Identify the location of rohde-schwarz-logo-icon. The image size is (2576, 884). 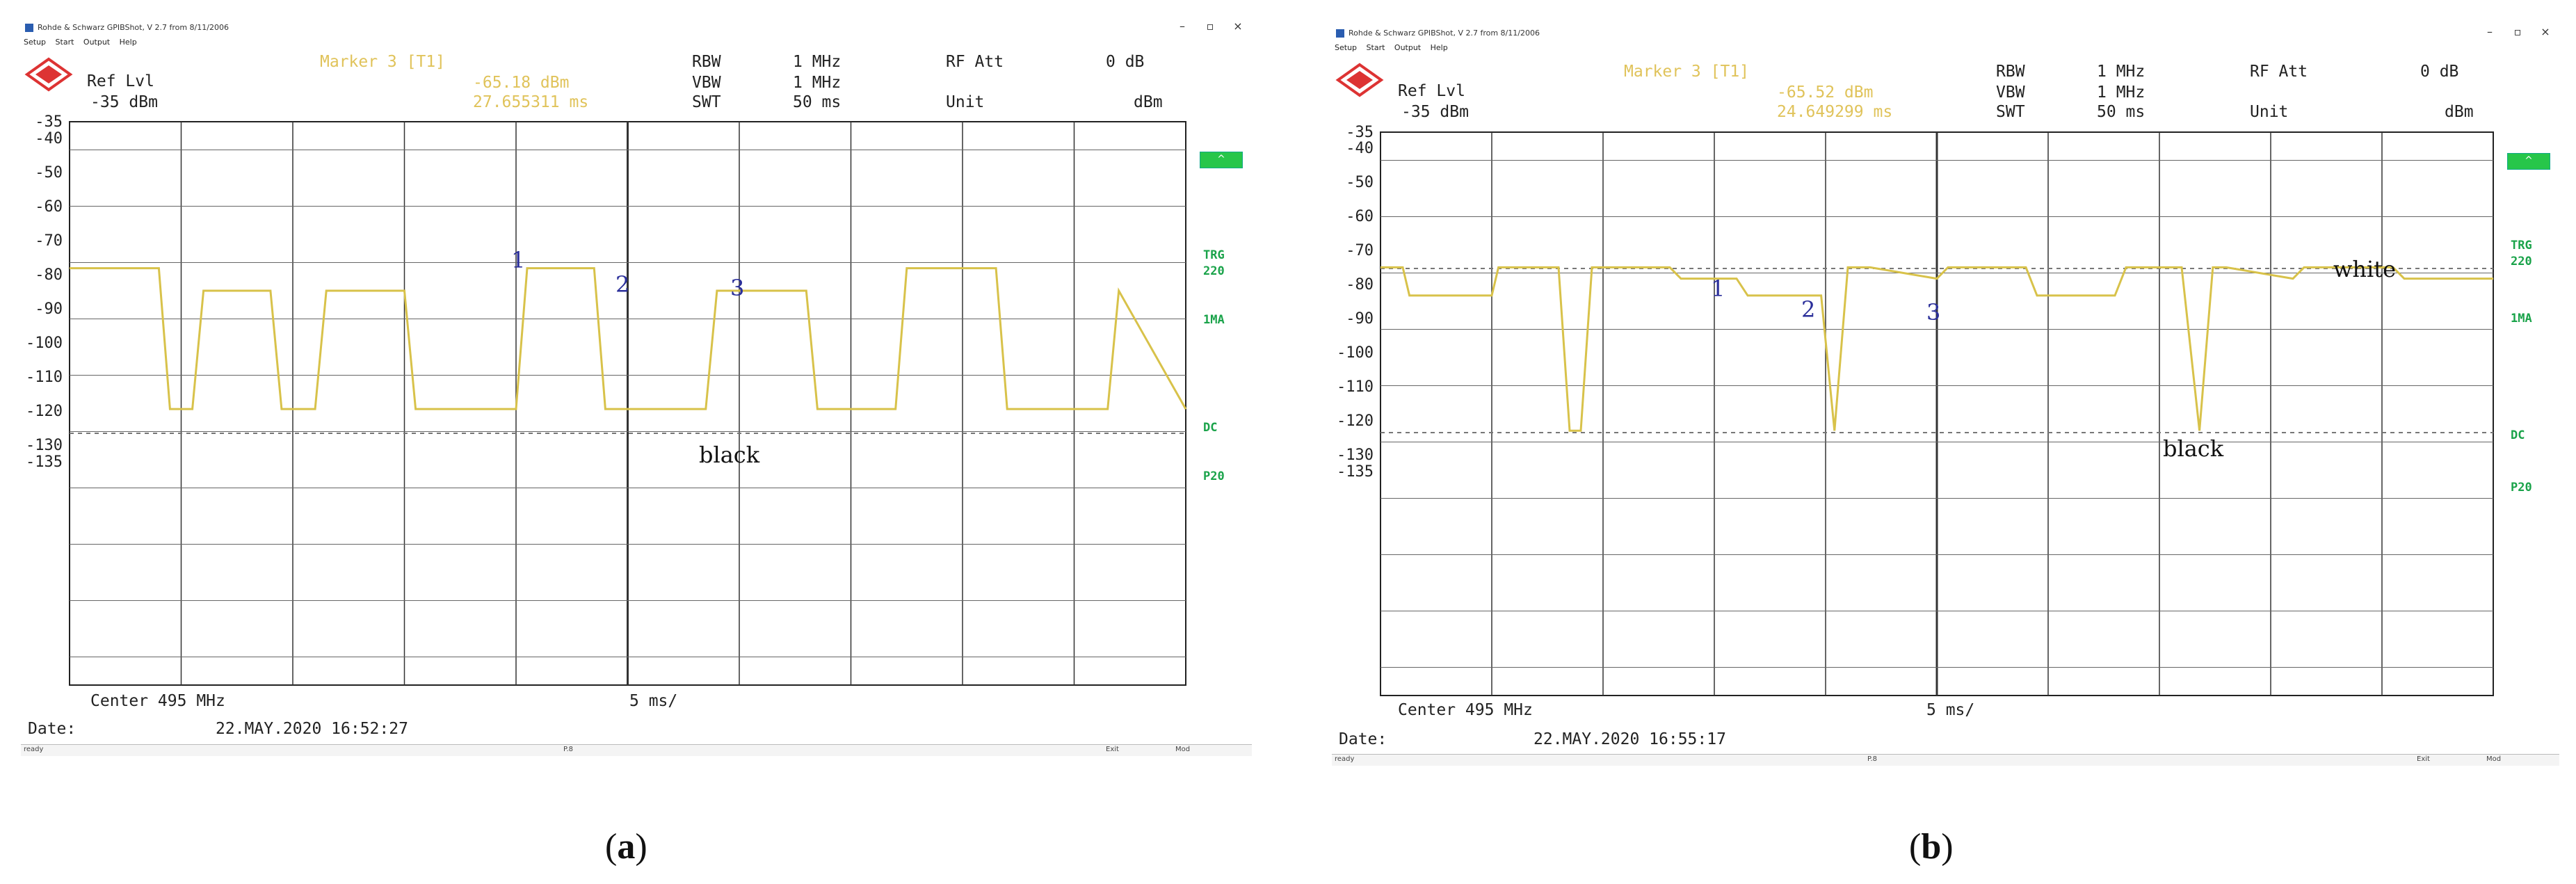
(49, 74).